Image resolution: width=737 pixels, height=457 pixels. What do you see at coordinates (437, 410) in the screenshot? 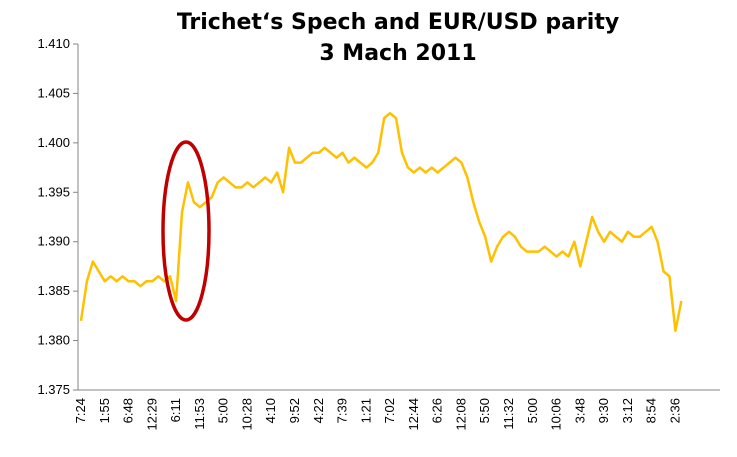
I see `x-tick-label: 6:26` at bounding box center [437, 410].